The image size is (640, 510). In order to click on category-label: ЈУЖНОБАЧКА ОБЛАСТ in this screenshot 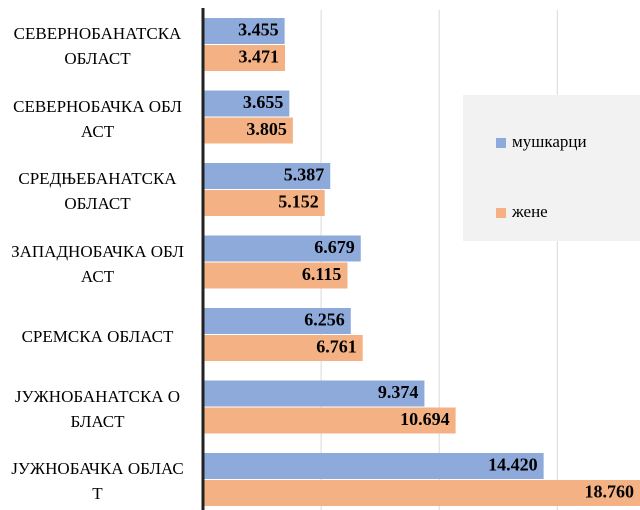, I will do `click(97, 481)`.